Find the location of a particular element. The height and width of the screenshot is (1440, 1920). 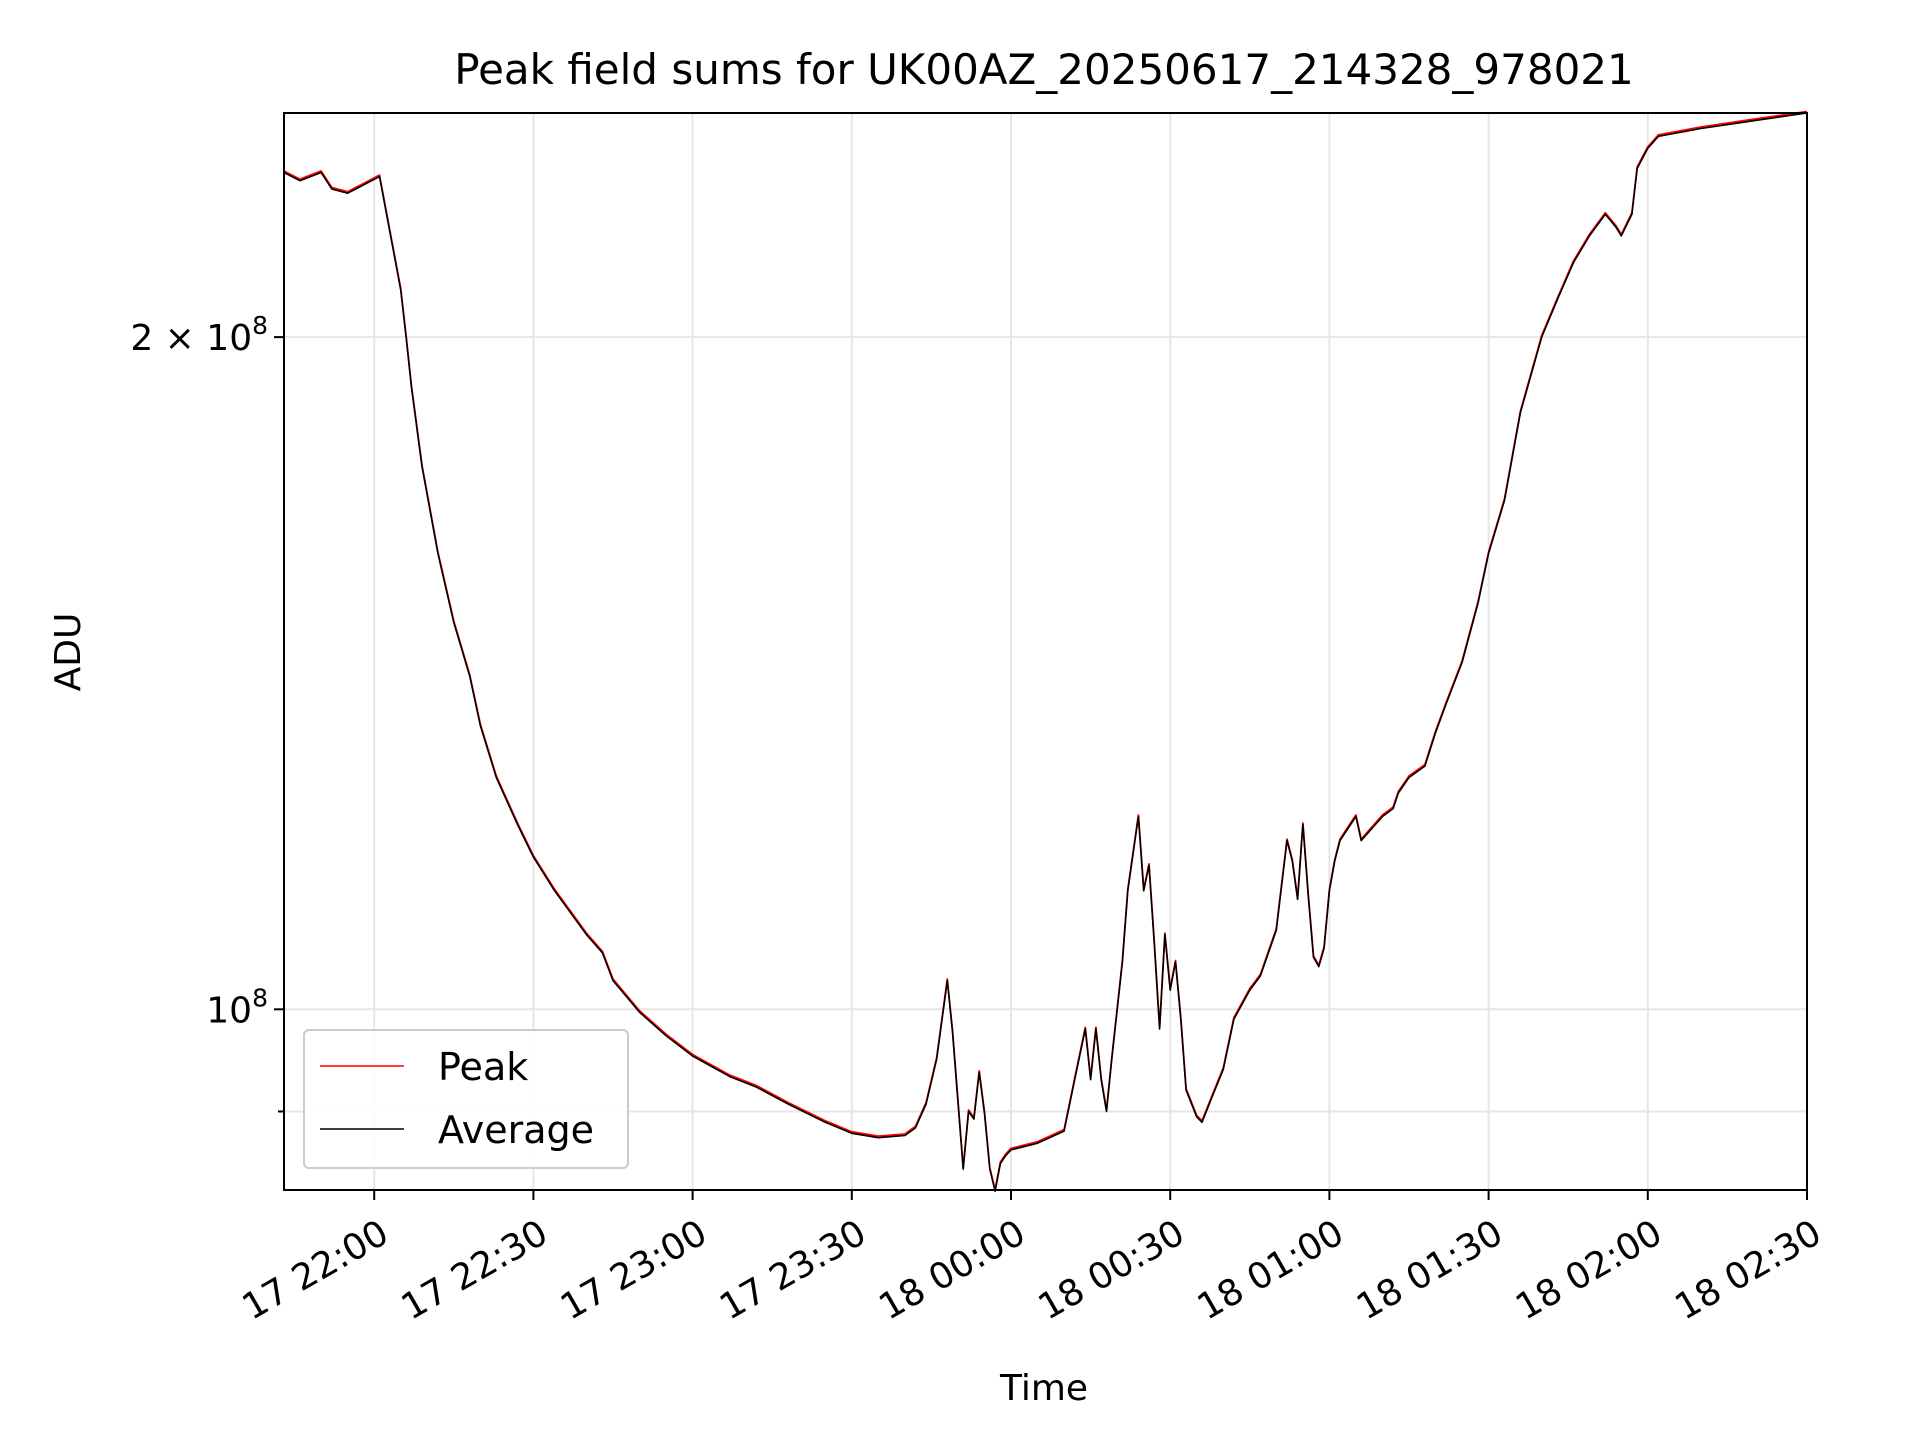

x-axis-label: Time is located at coordinates (1043, 1388).